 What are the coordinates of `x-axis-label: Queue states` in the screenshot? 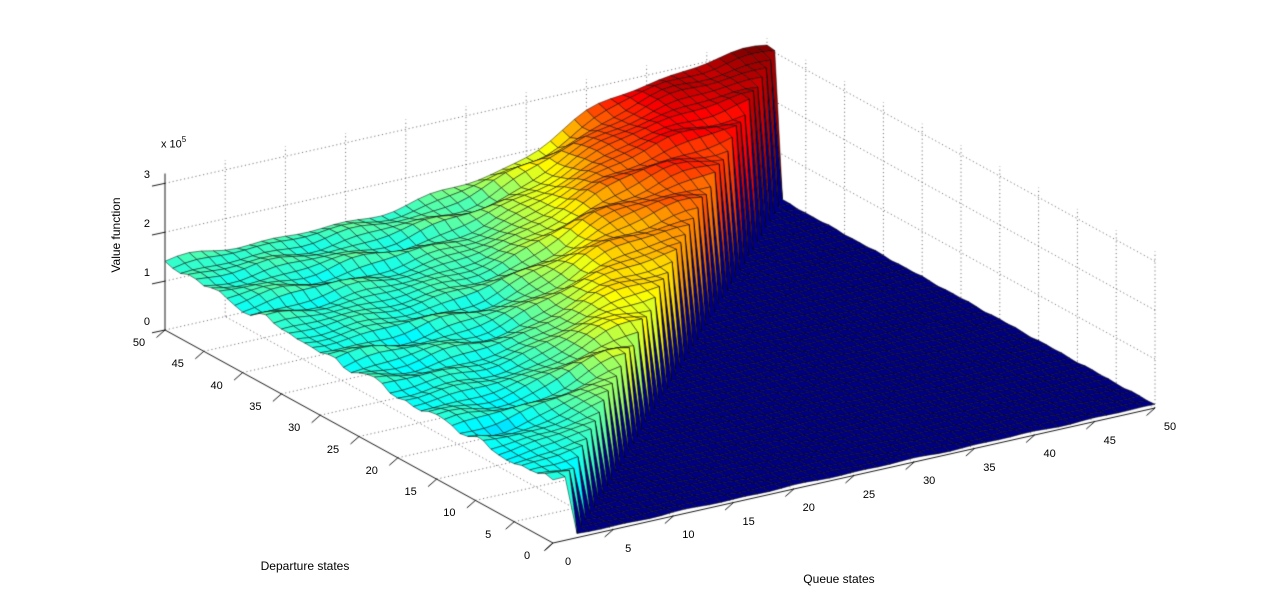 It's located at (839, 579).